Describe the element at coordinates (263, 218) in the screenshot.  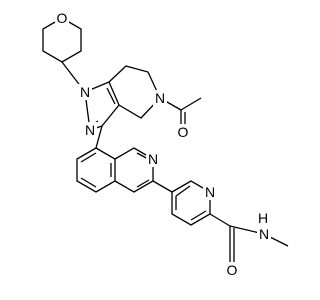
I see `atom-label: H` at that location.